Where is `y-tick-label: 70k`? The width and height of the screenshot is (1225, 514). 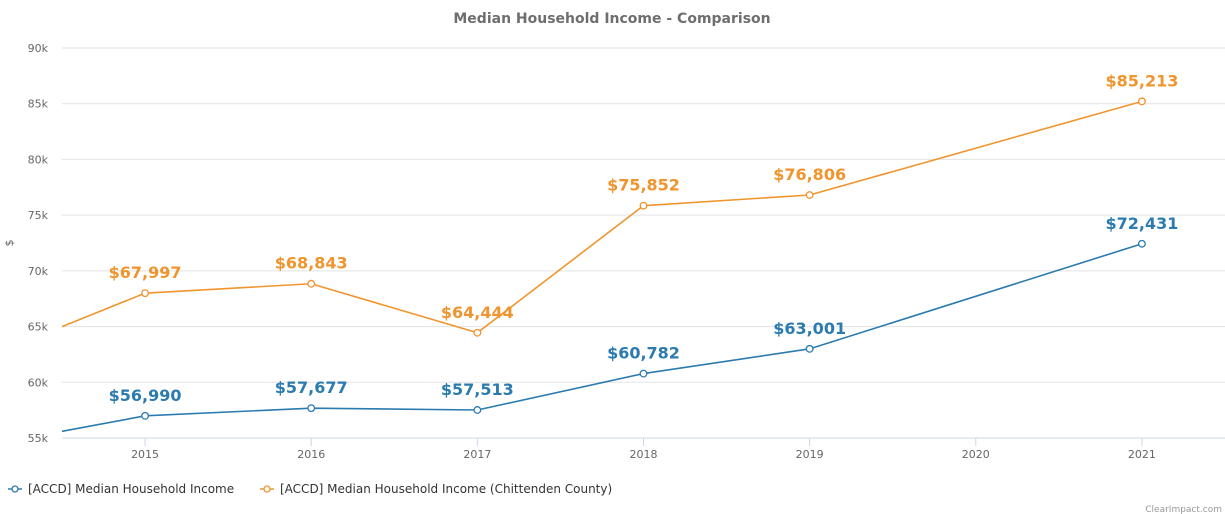 y-tick-label: 70k is located at coordinates (38, 271).